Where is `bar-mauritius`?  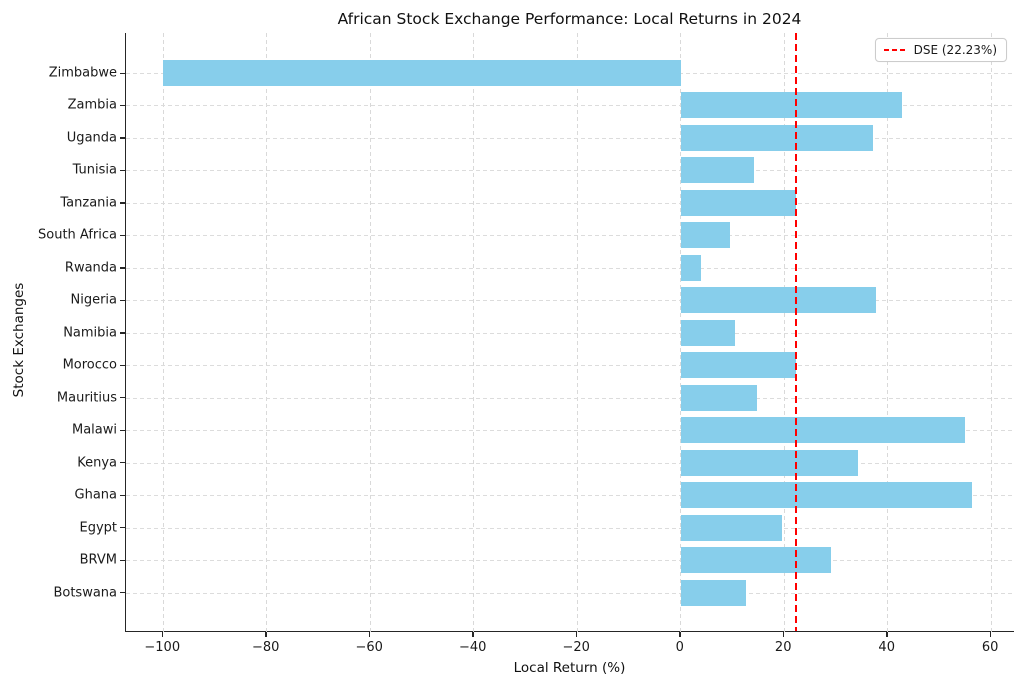 bar-mauritius is located at coordinates (719, 397).